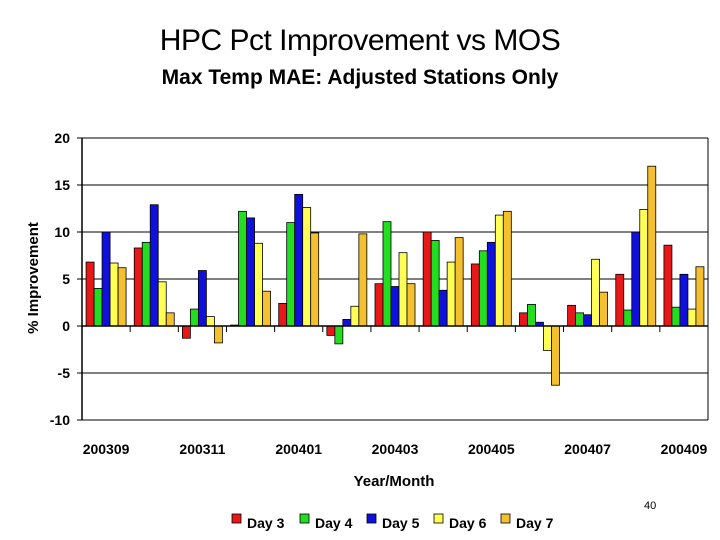 The width and height of the screenshot is (720, 540). What do you see at coordinates (266, 523) in the screenshot?
I see `legend-label-day-3: Day 3` at bounding box center [266, 523].